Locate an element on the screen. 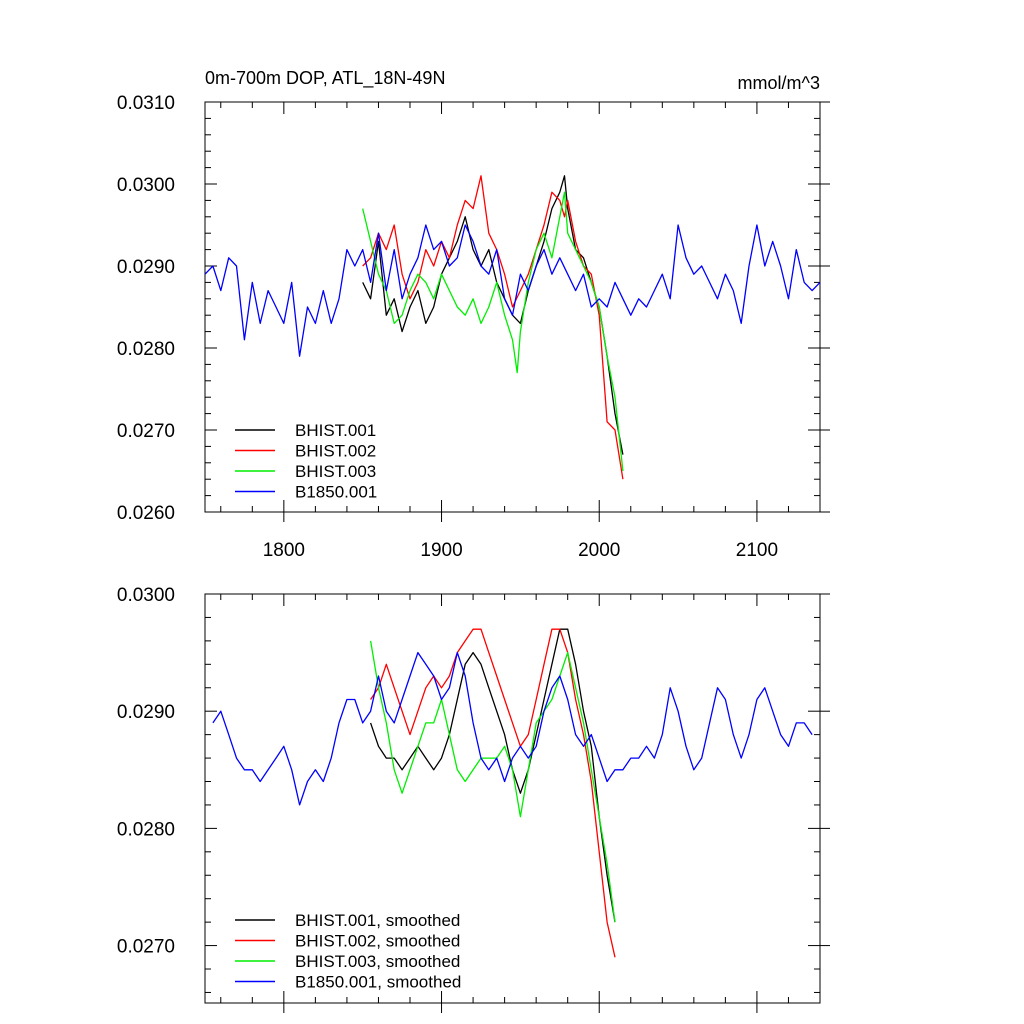 The image size is (1024, 1024). legend-label: BHIST.001 is located at coordinates (335, 430).